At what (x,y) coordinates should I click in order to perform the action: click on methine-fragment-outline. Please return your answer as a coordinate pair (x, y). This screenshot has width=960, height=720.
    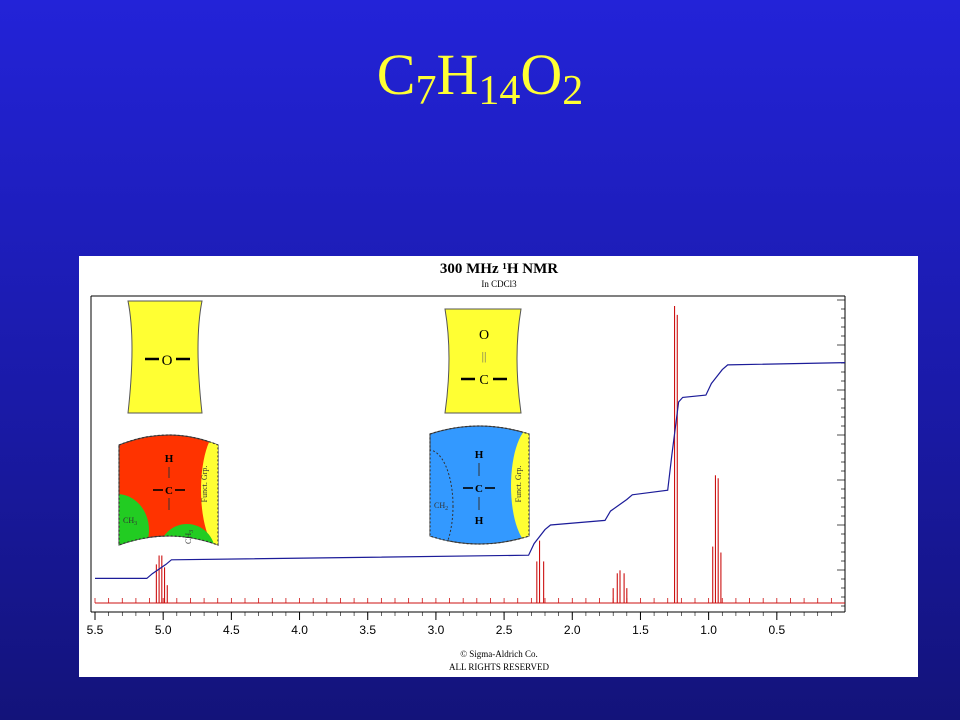
    Looking at the image, I should click on (168, 490).